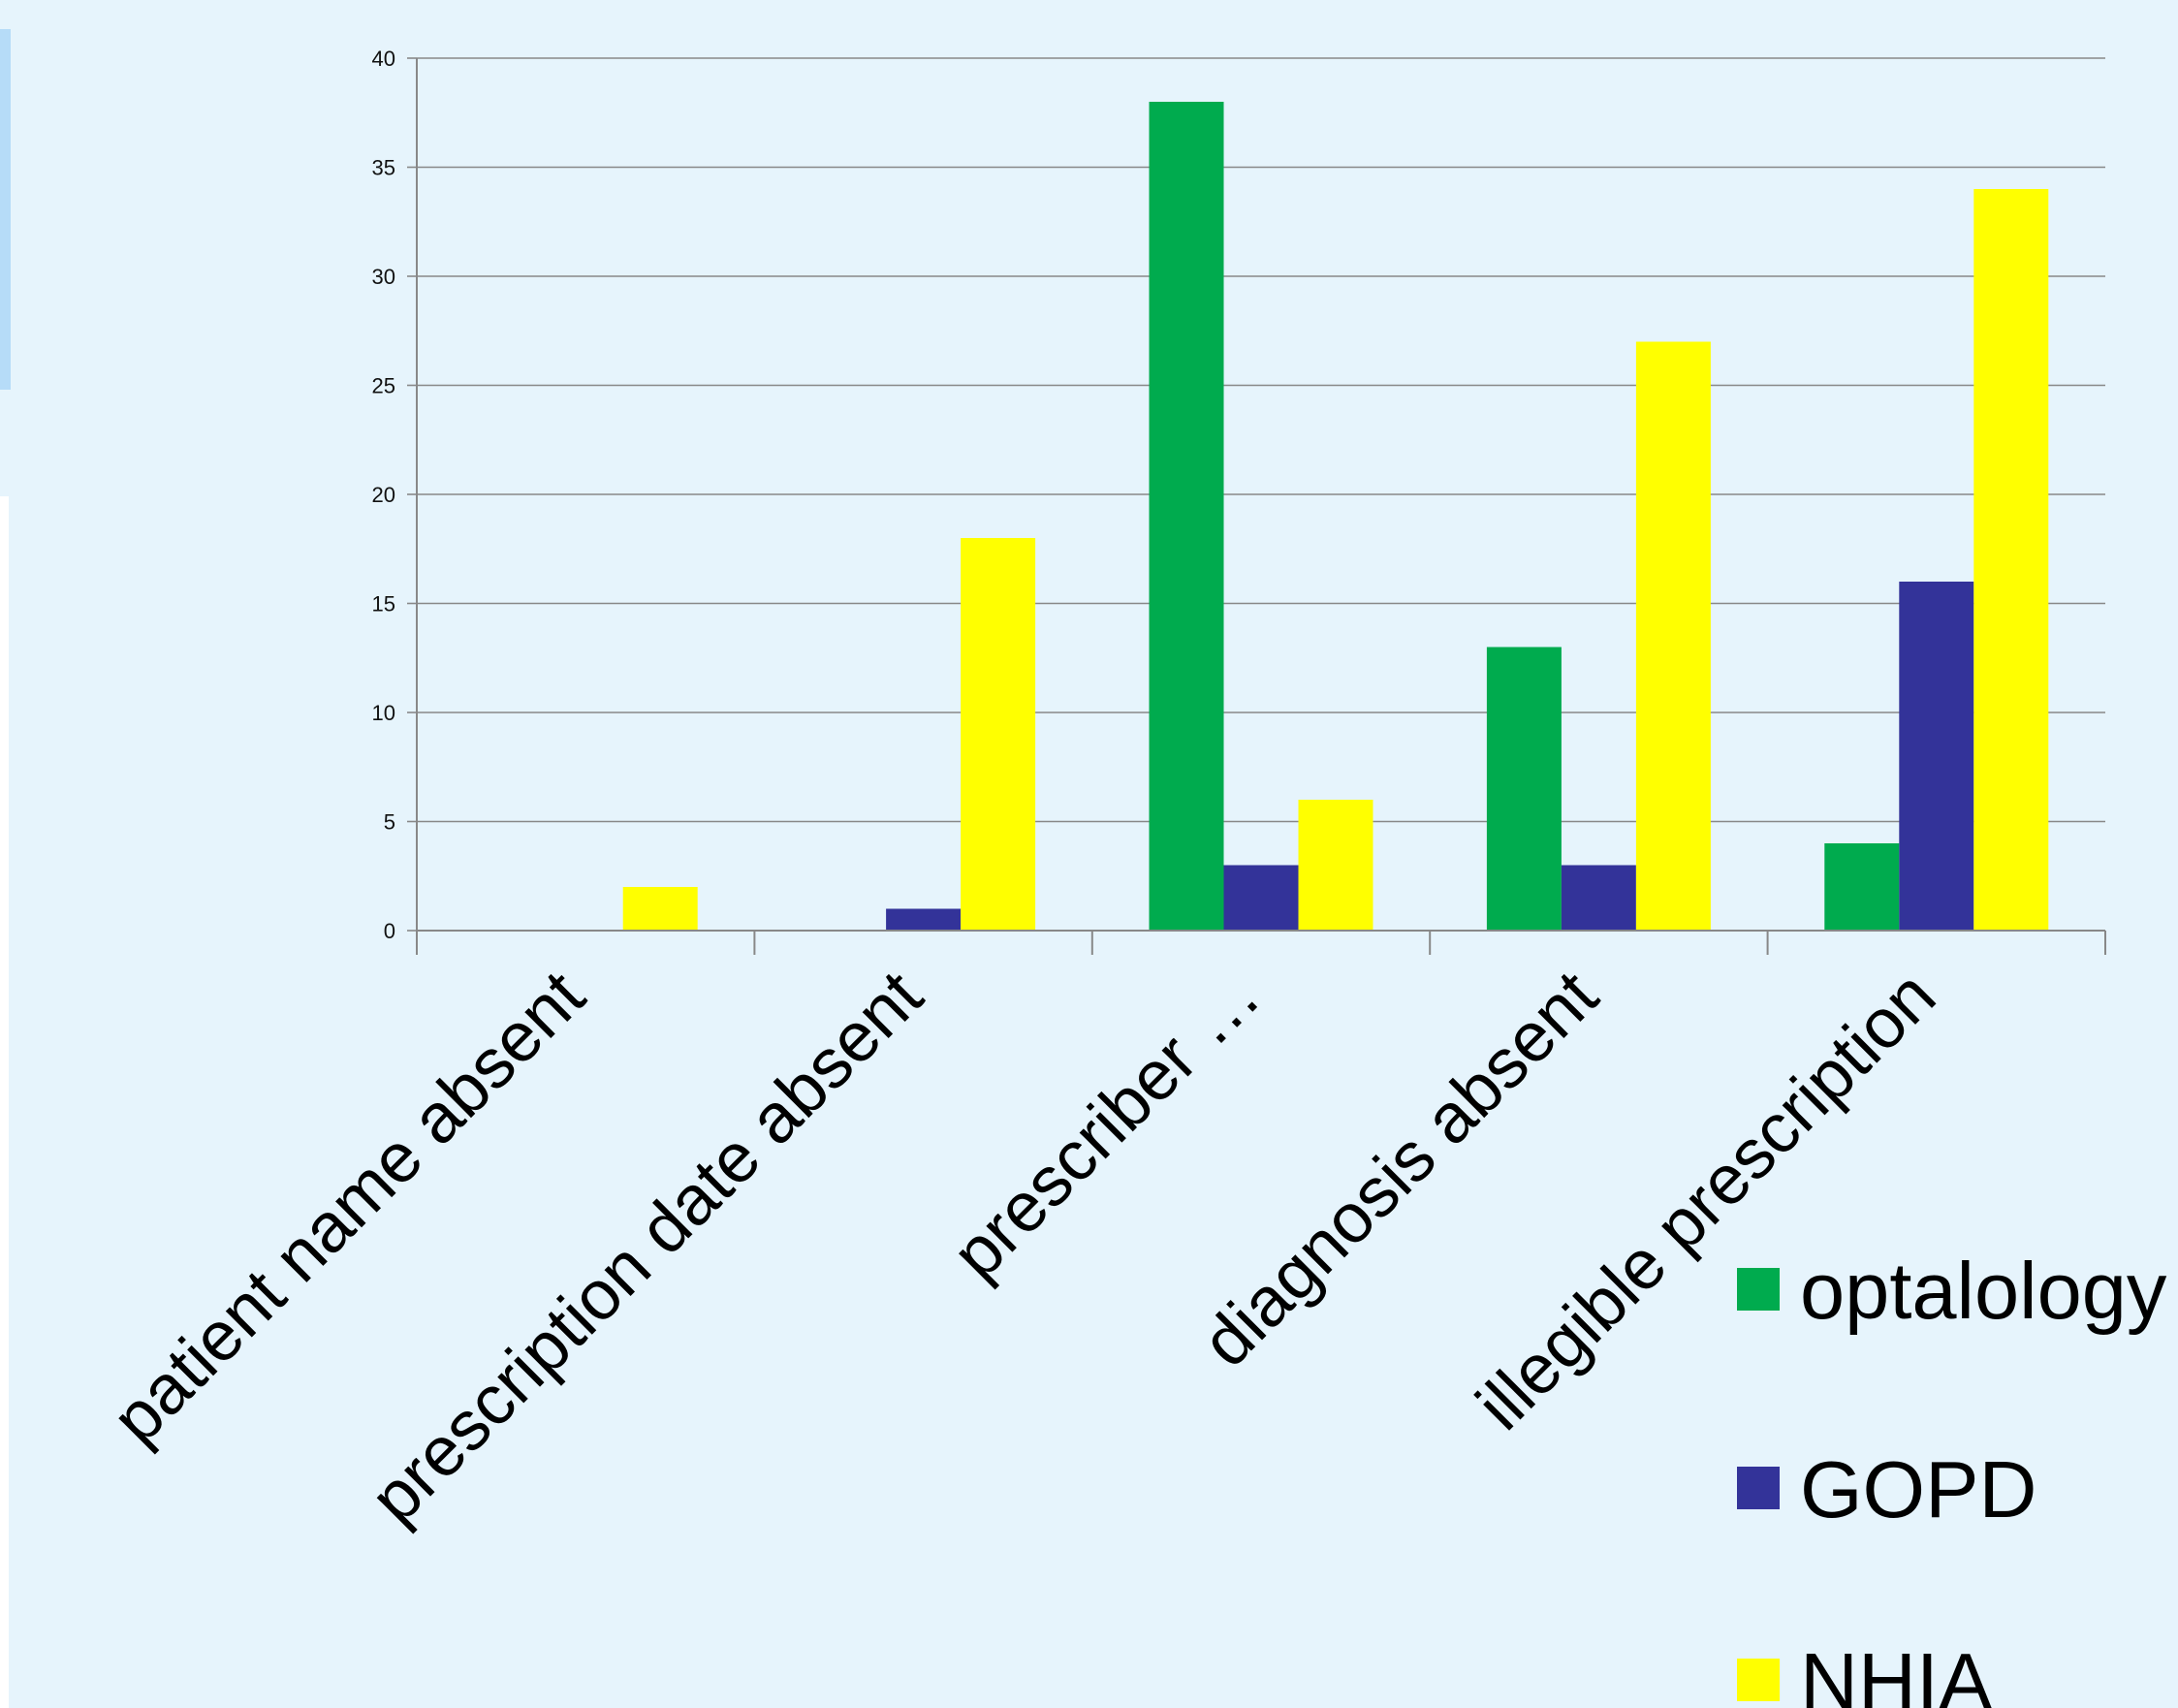 This screenshot has width=2178, height=1708. I want to click on y-tick-label: 35, so click(383, 168).